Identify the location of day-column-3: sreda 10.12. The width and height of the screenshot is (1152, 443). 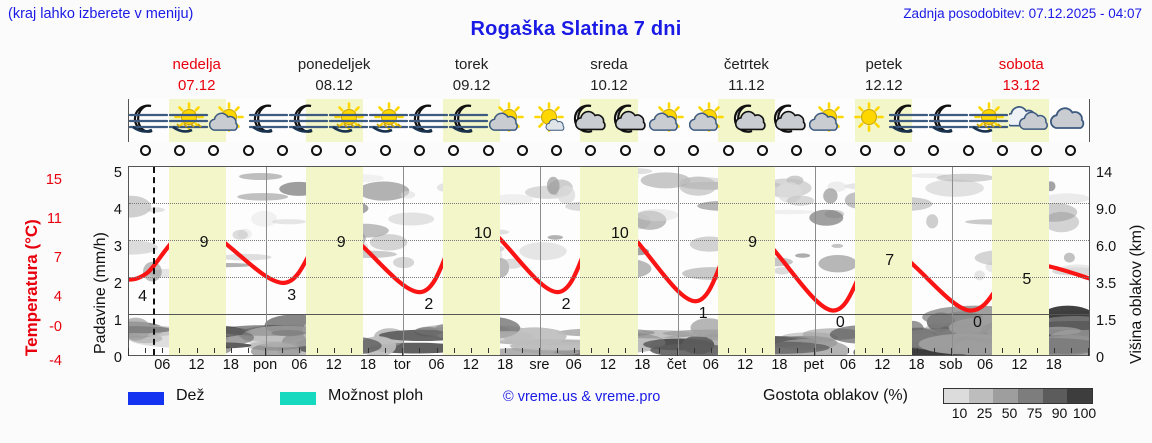
(608, 75).